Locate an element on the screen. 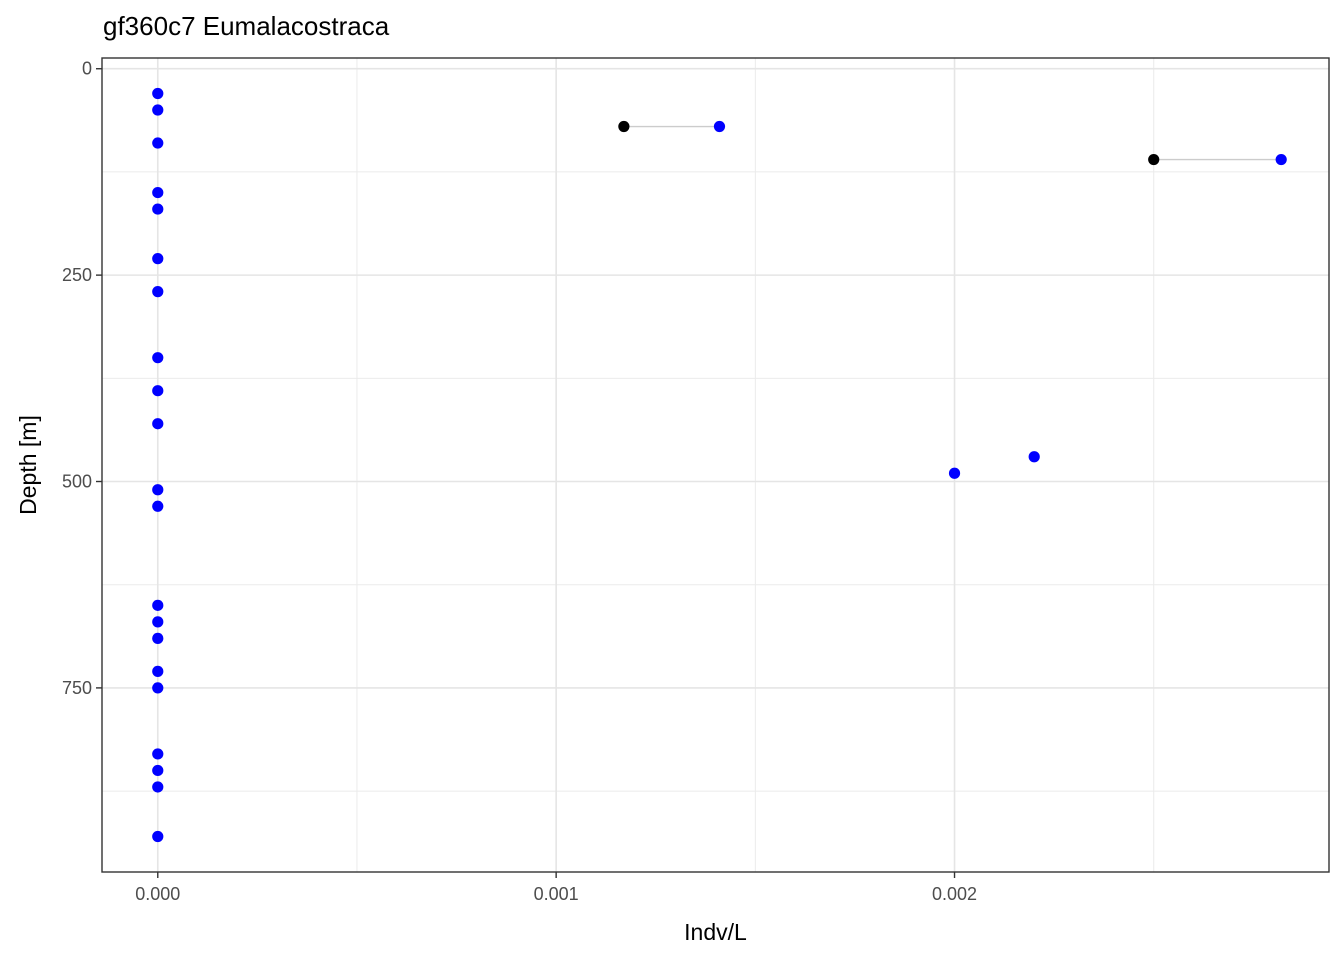 The height and width of the screenshot is (960, 1344). x-axis-title: Indv/L is located at coordinates (715, 932).